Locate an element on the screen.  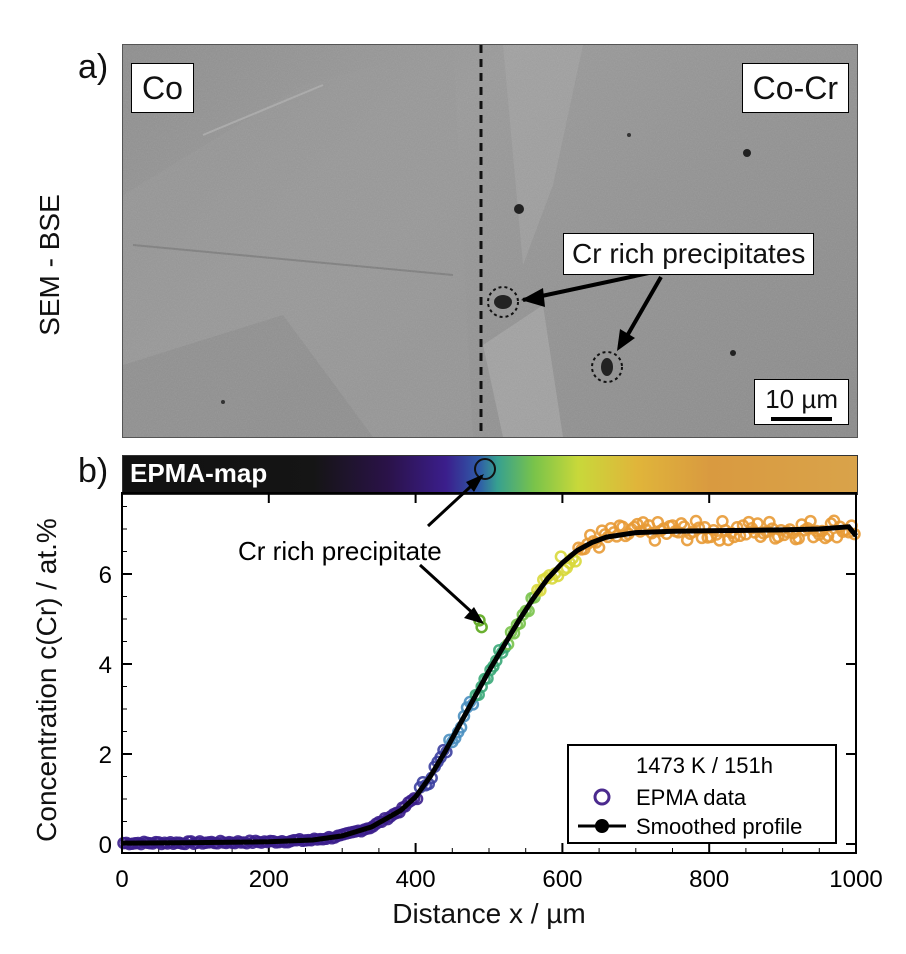
panel-a-label: a) is located at coordinates (93, 67).